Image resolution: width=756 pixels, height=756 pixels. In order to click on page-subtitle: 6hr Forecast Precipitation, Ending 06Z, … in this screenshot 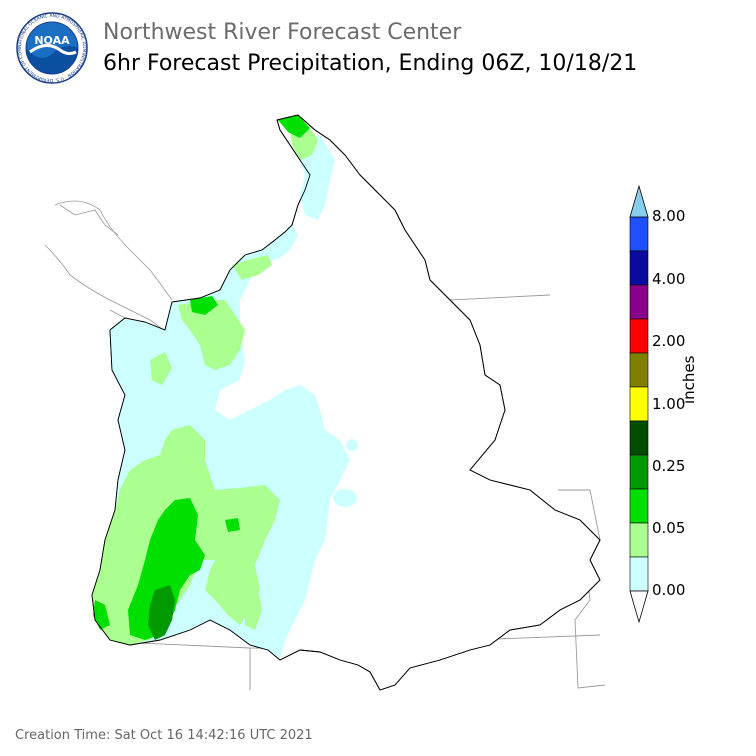, I will do `click(370, 63)`.